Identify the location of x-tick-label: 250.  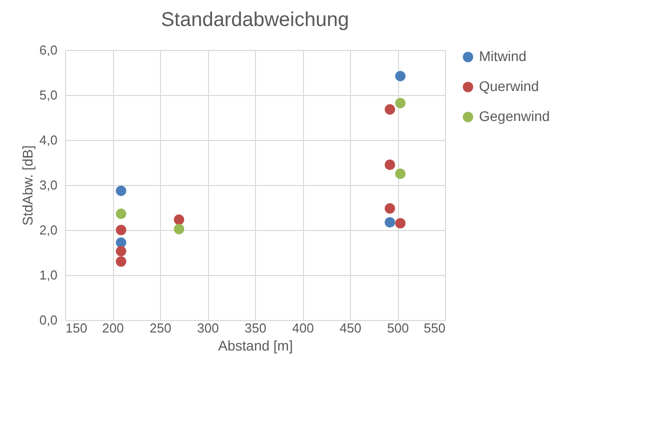
(161, 328).